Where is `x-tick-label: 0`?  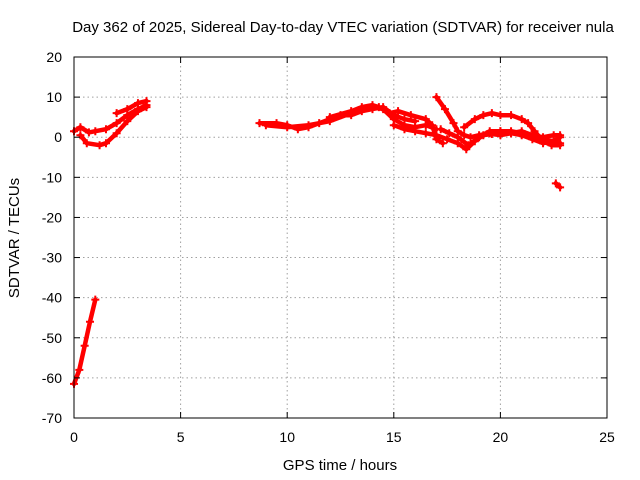
x-tick-label: 0 is located at coordinates (74, 437).